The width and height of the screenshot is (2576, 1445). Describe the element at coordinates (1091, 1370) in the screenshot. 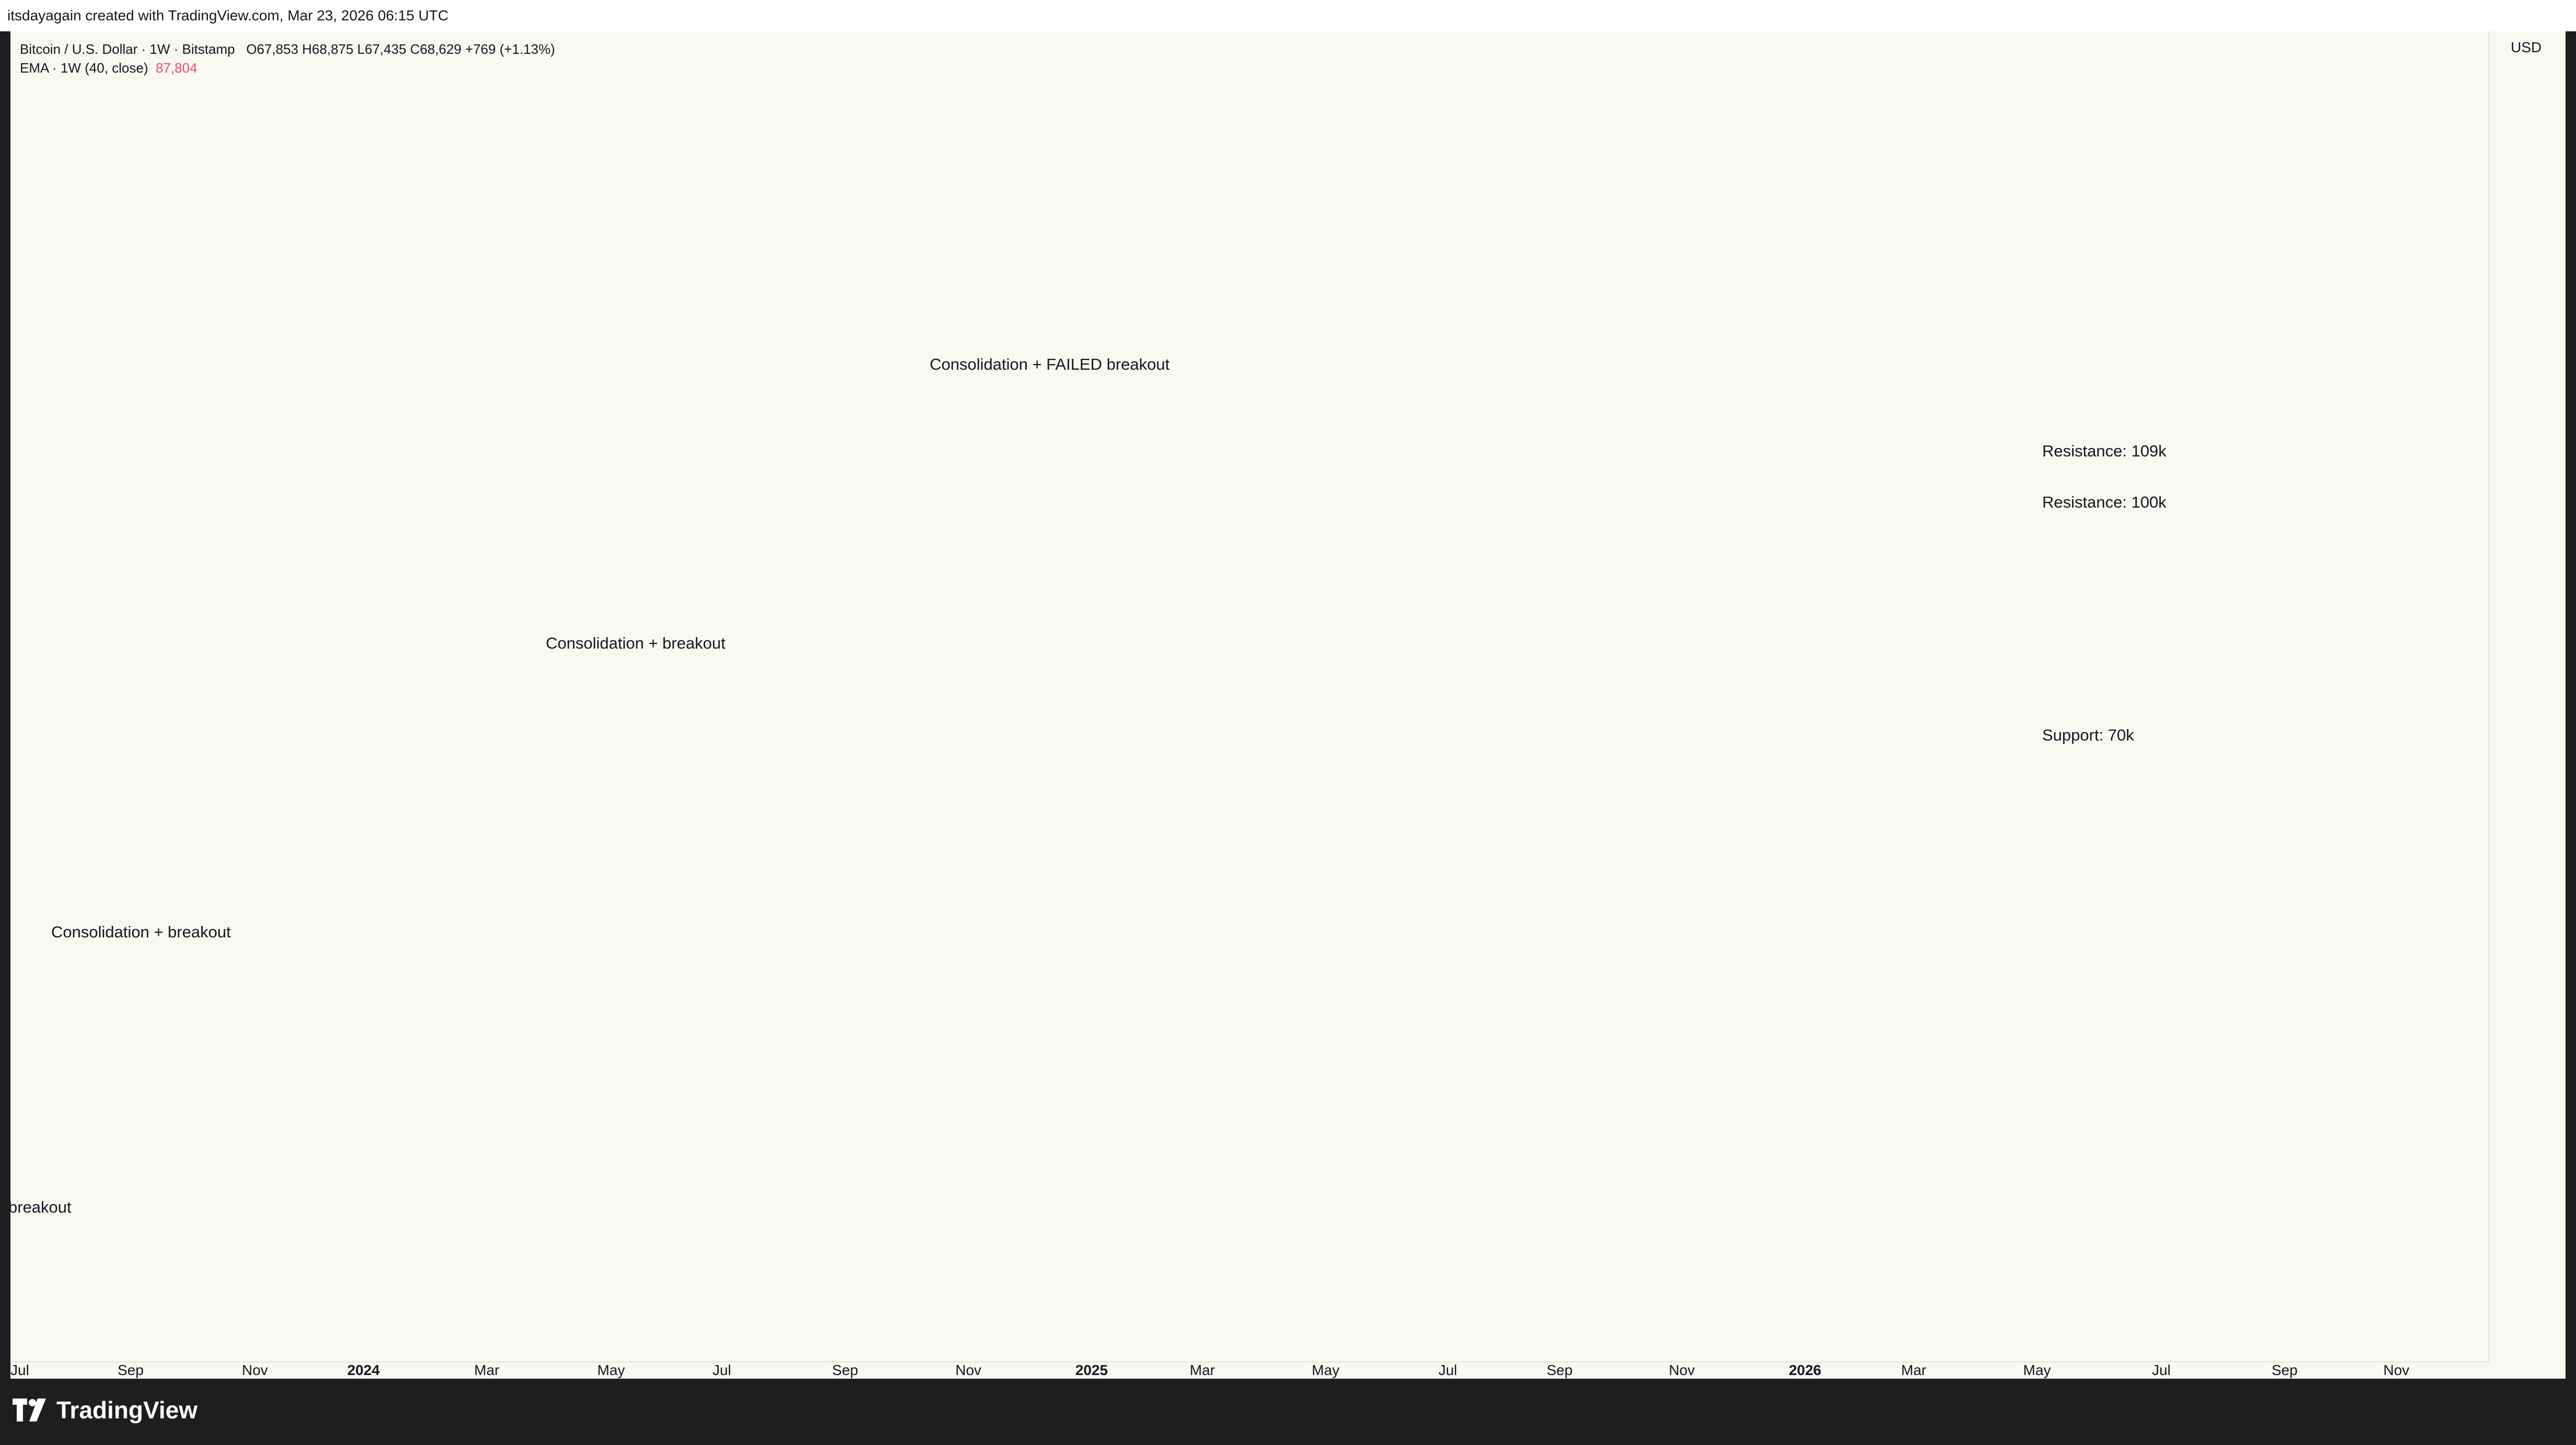

I see `x-tick-label: 2025` at that location.